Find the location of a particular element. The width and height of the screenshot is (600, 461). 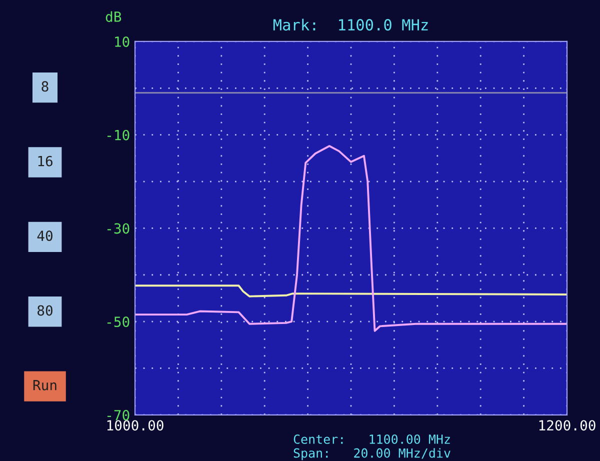

text: 40 is located at coordinates (44, 236).